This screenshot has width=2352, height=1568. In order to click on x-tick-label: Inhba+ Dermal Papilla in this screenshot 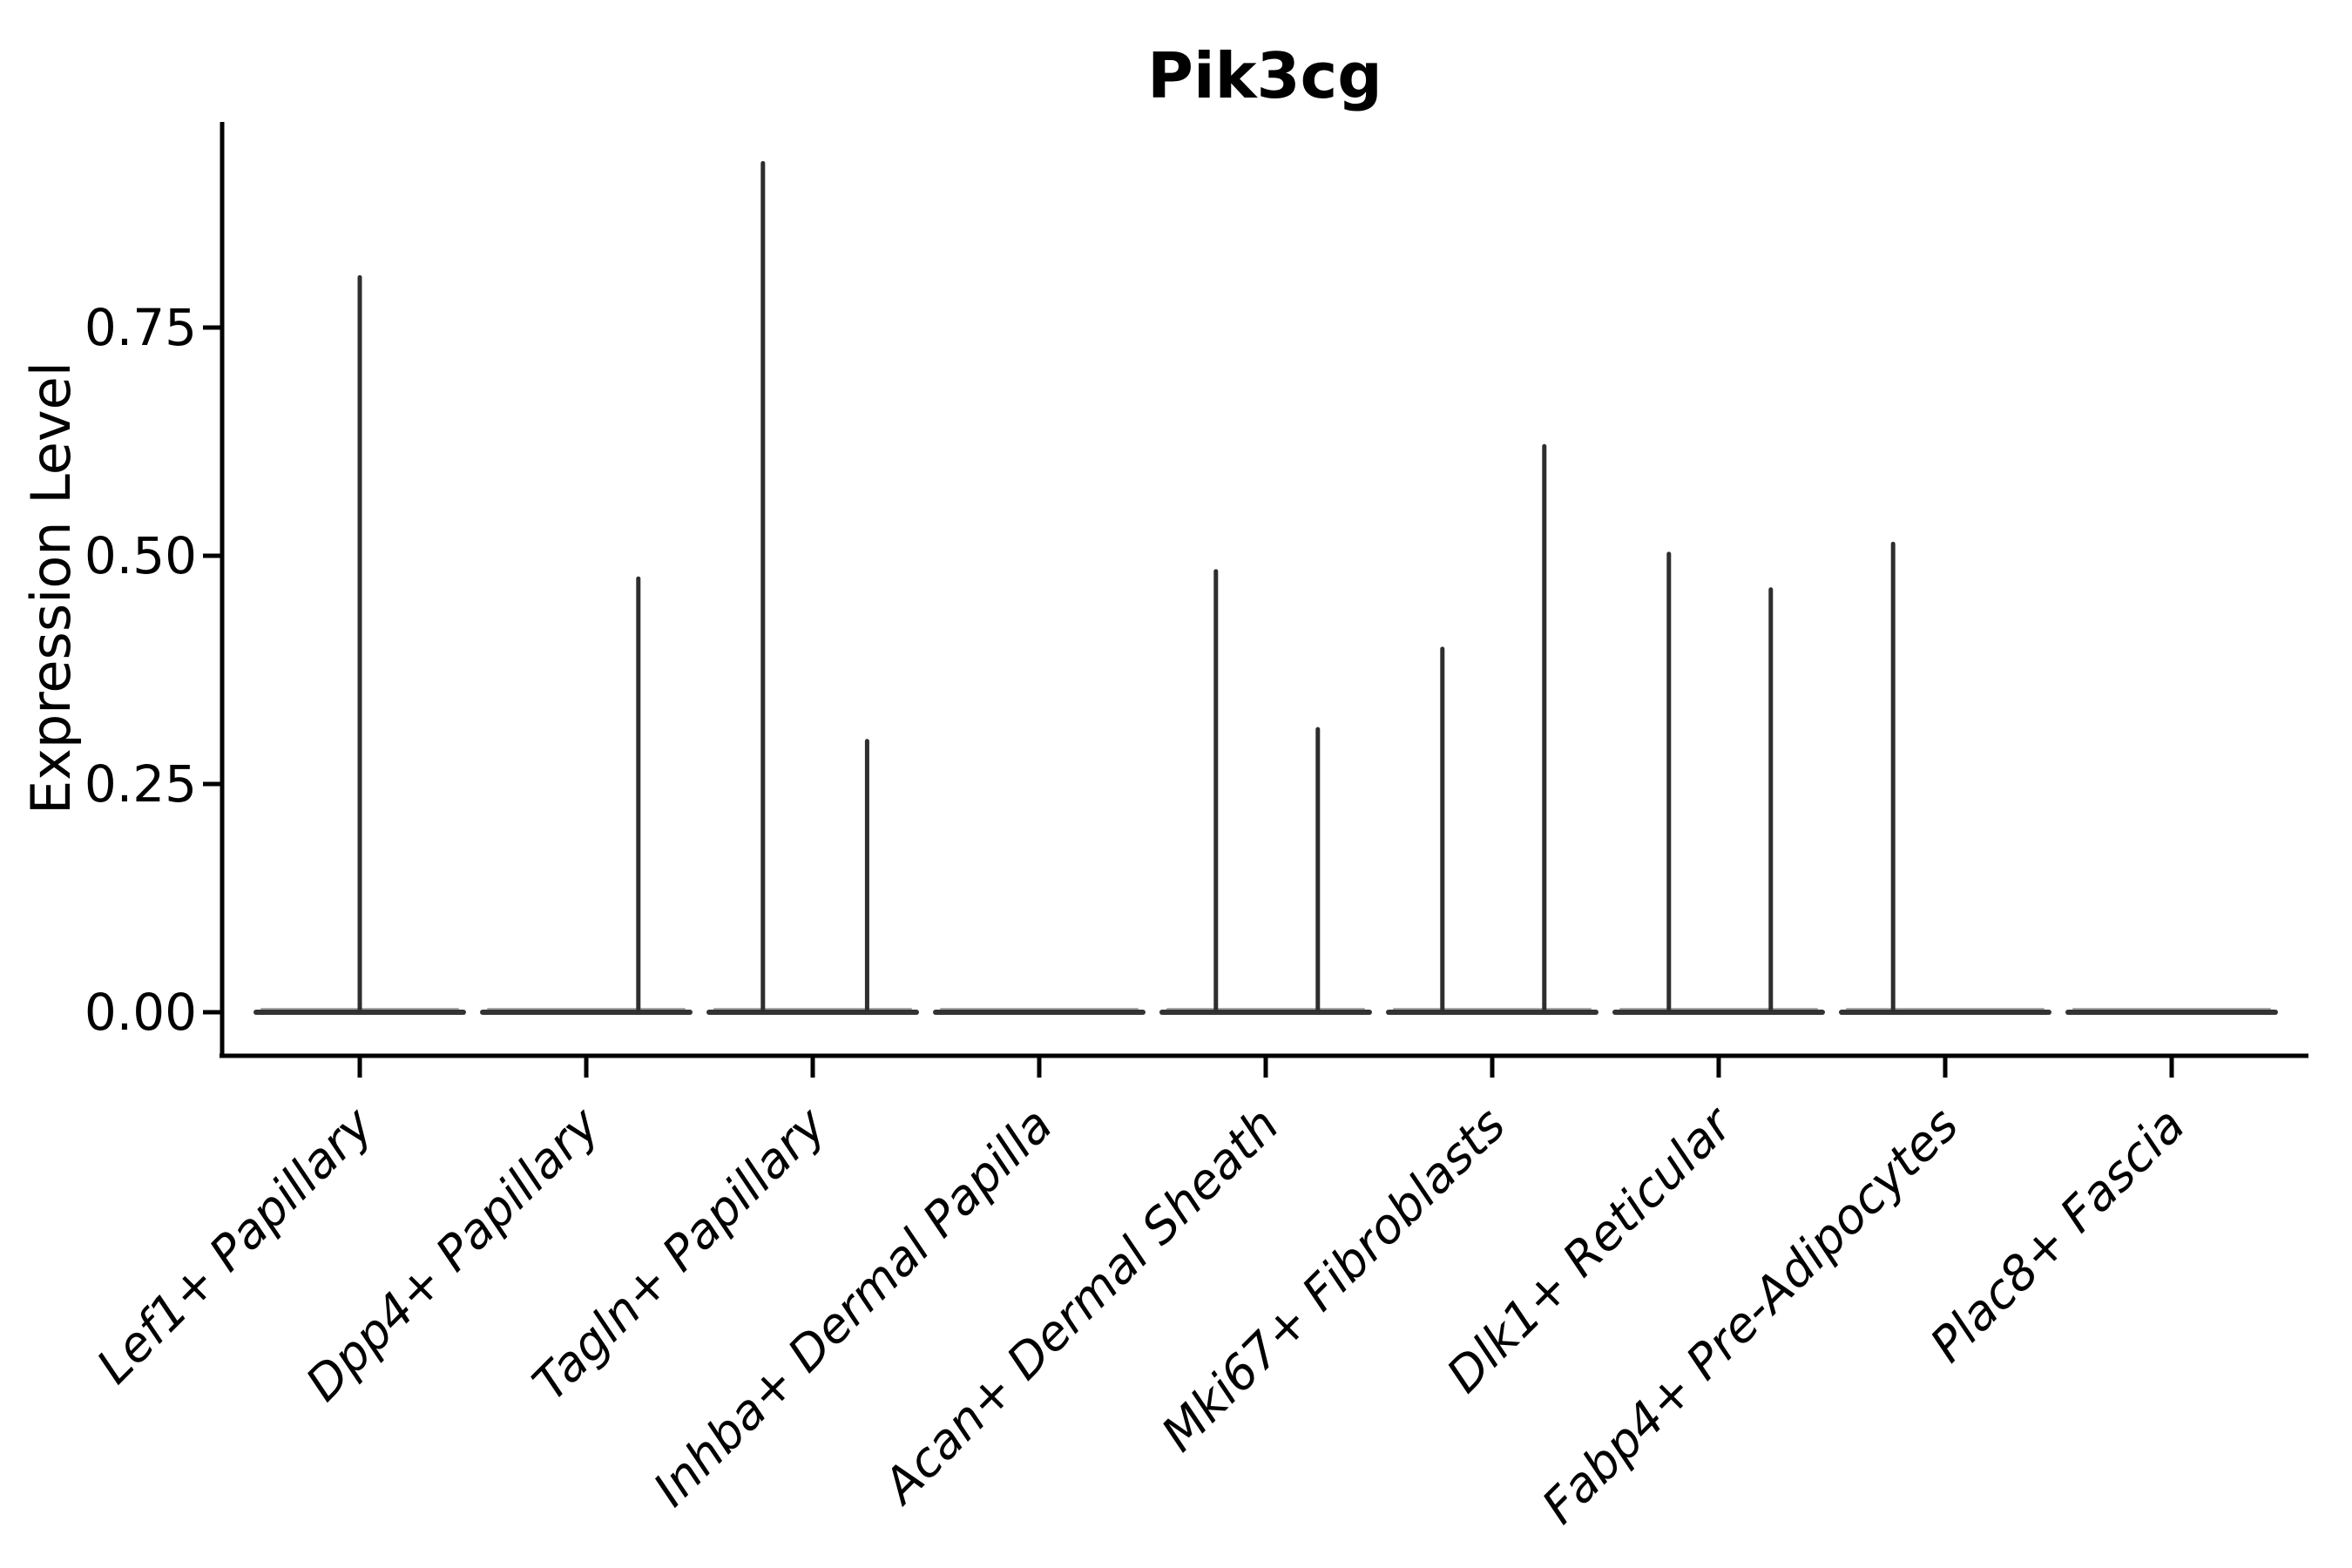, I will do `click(853, 1307)`.